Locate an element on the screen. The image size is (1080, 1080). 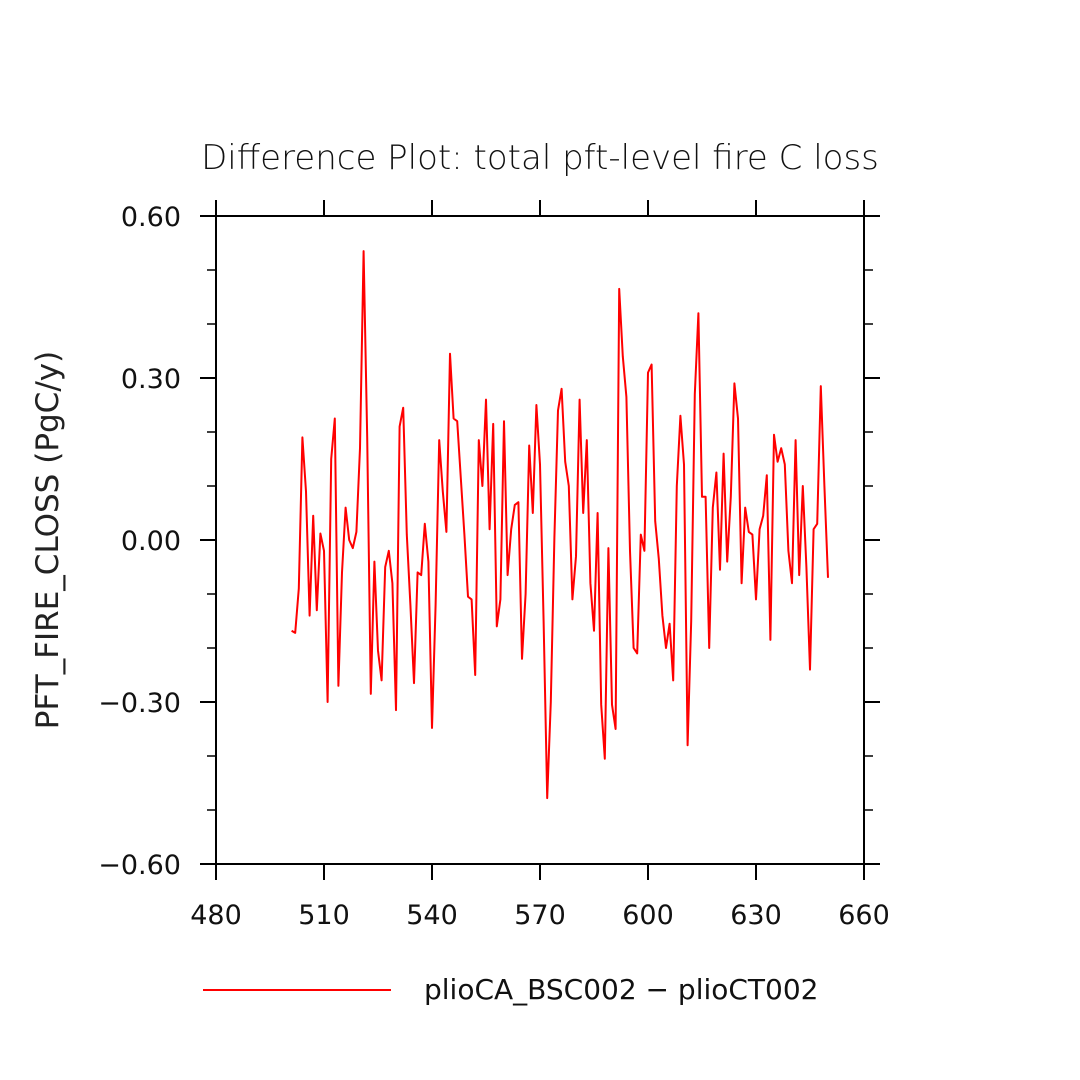
x-tick-label: 630 is located at coordinates (756, 915).